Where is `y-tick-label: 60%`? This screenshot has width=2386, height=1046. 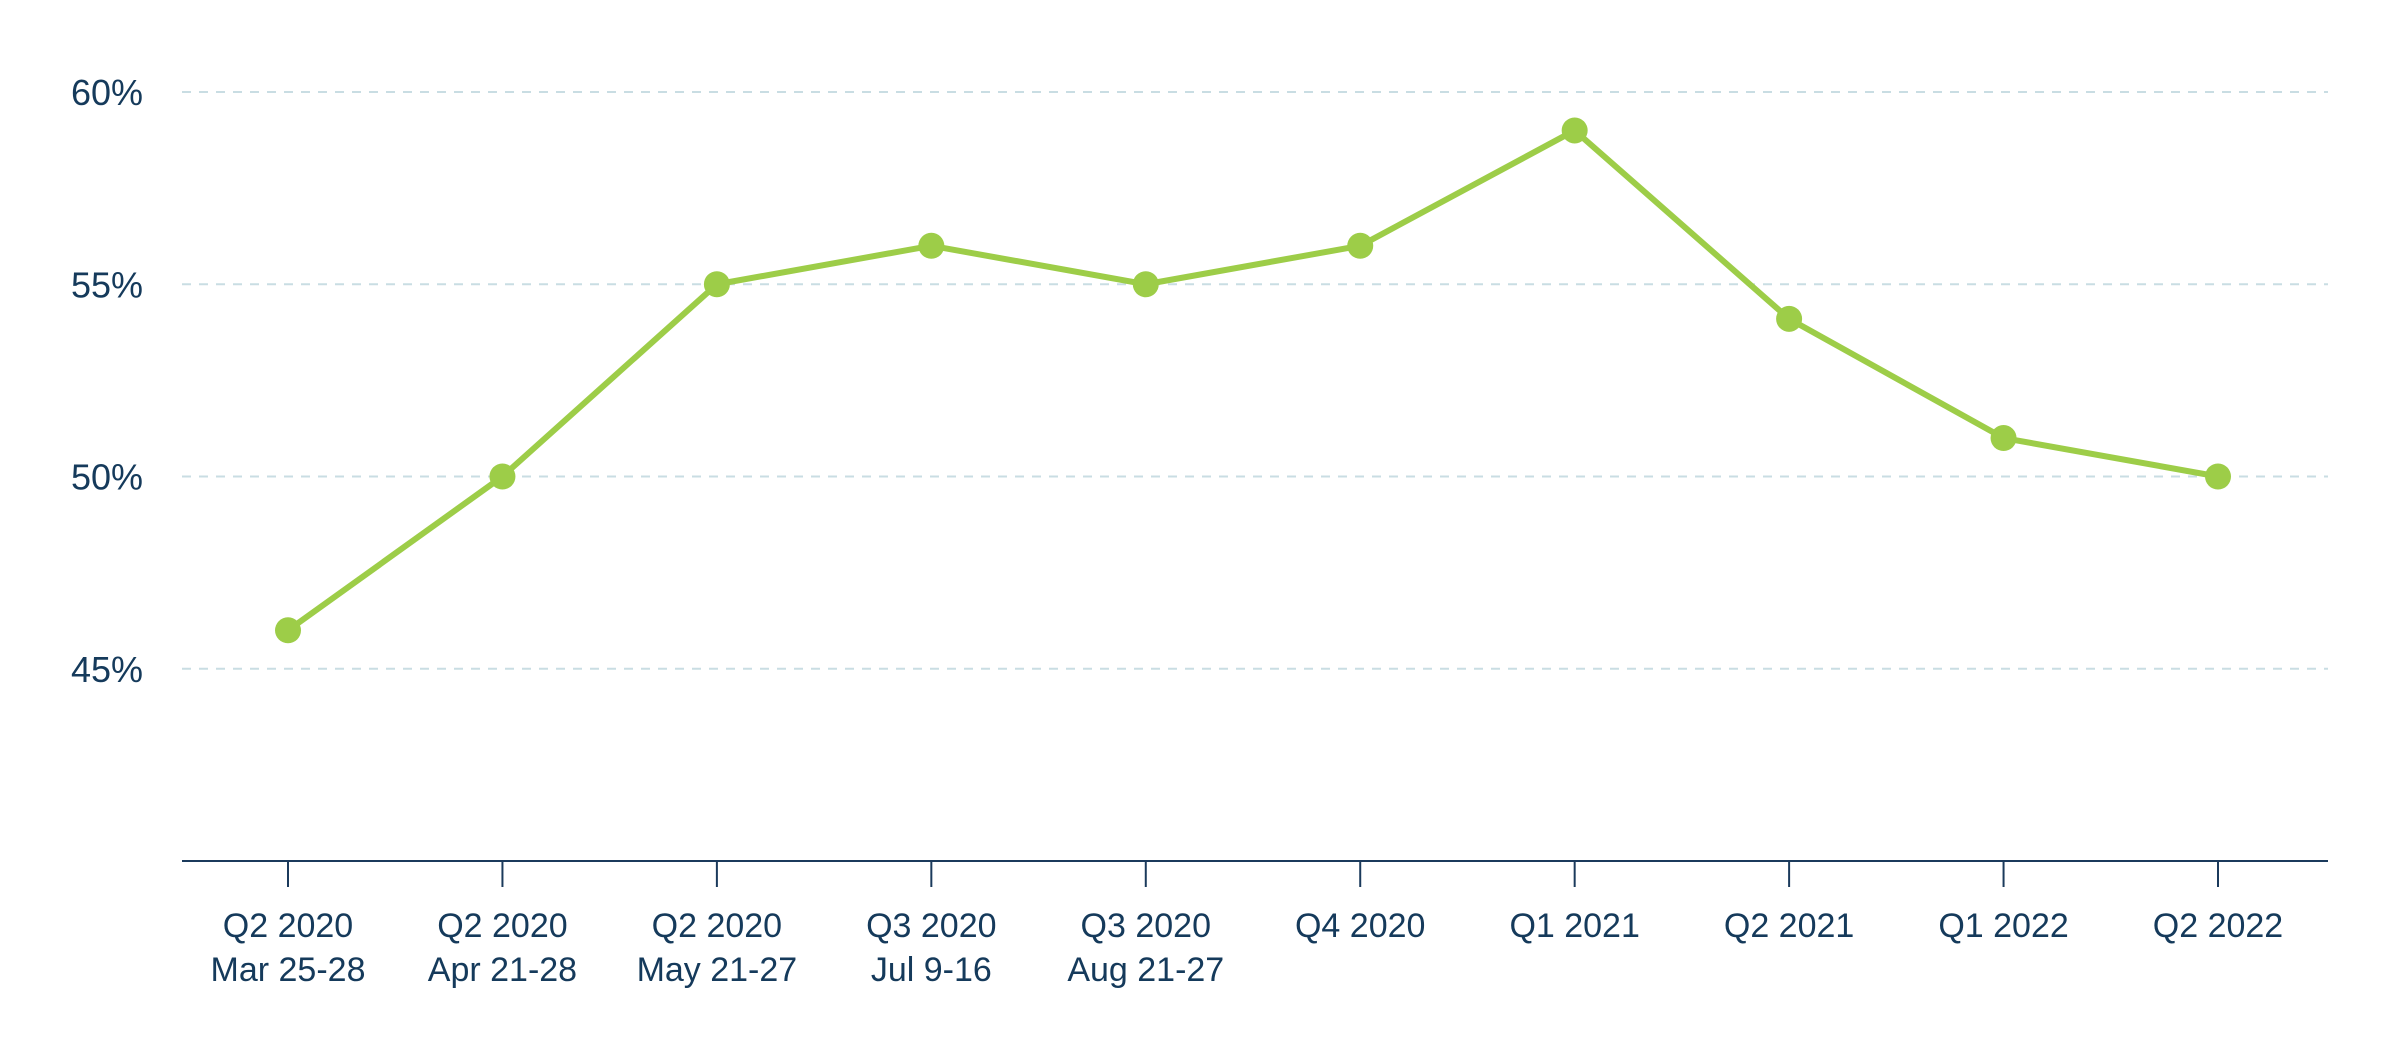
y-tick-label: 60% is located at coordinates (107, 92).